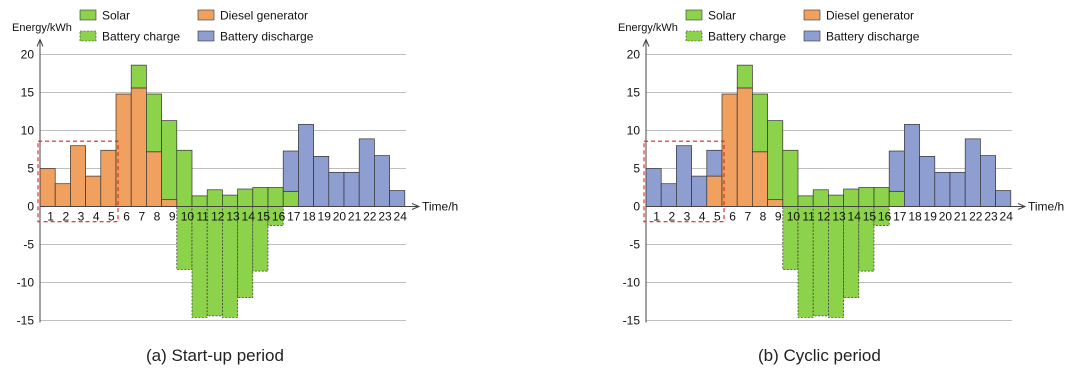  I want to click on legend-swatch-battery-charge, so click(88, 36).